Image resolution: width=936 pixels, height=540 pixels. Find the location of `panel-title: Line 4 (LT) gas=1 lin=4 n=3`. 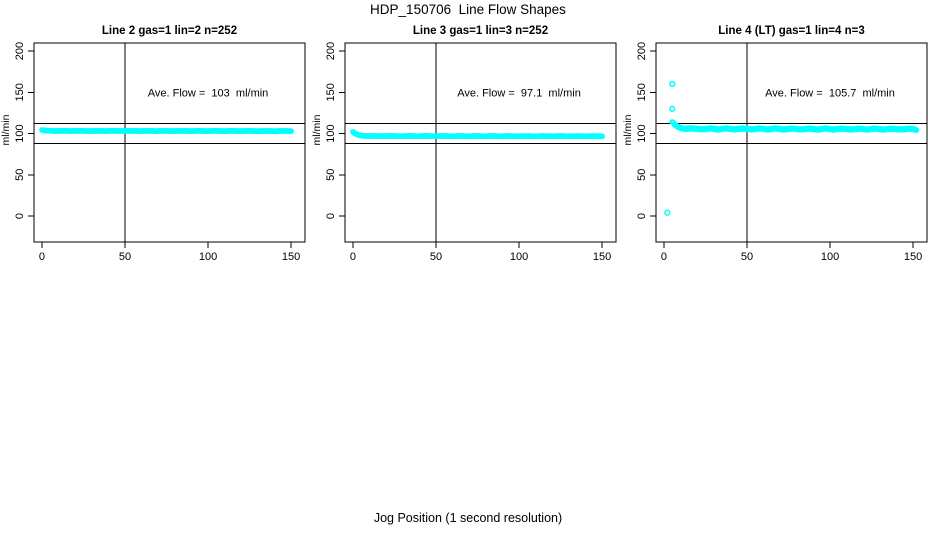

panel-title: Line 4 (LT) gas=1 lin=4 n=3 is located at coordinates (791, 31).